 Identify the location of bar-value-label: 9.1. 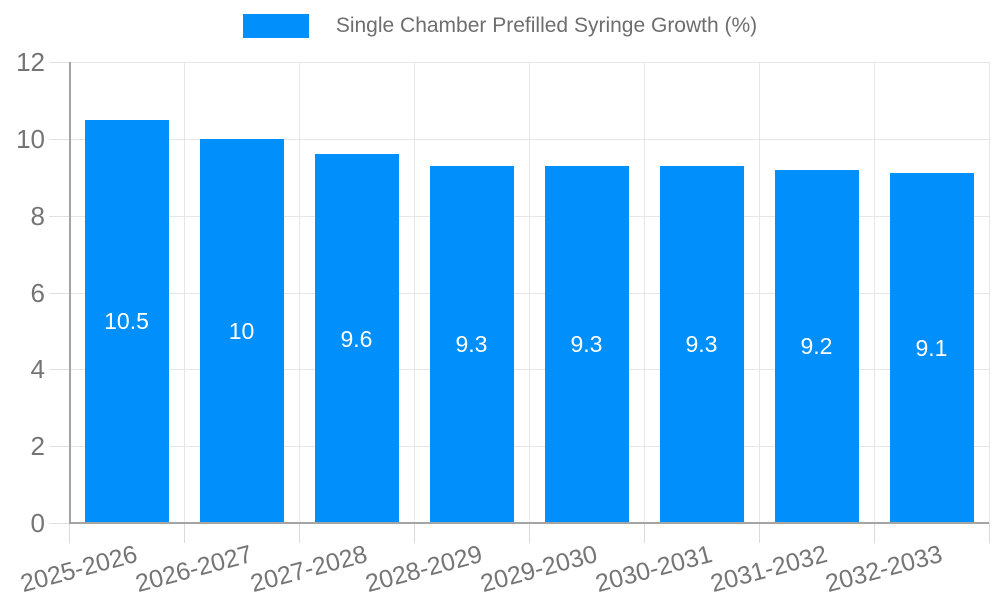
(931, 348).